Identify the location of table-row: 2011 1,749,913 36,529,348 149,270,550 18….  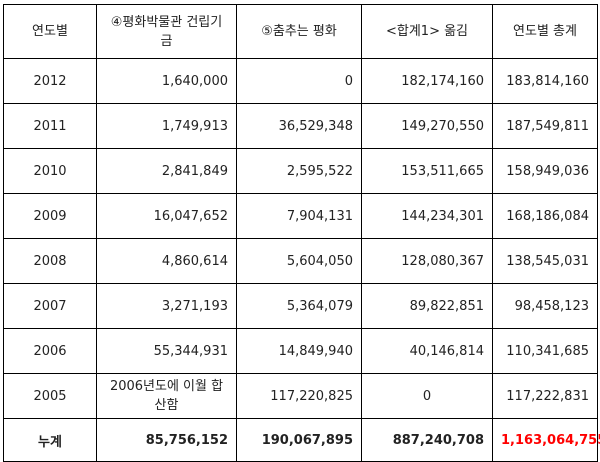
(300, 126).